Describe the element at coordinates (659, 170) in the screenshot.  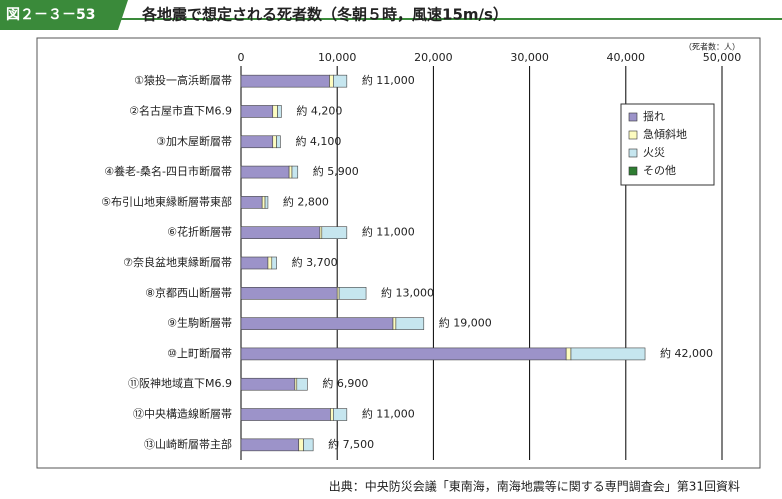
I see `legend-label: その他` at that location.